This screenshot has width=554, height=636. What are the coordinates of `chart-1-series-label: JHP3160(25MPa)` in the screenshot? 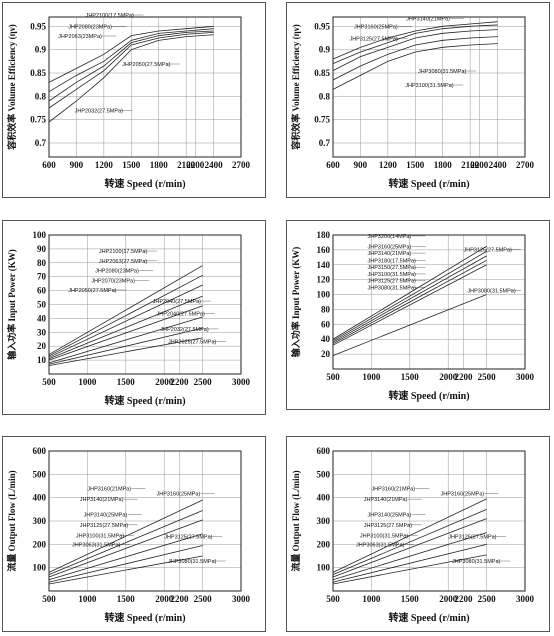 It's located at (376, 28).